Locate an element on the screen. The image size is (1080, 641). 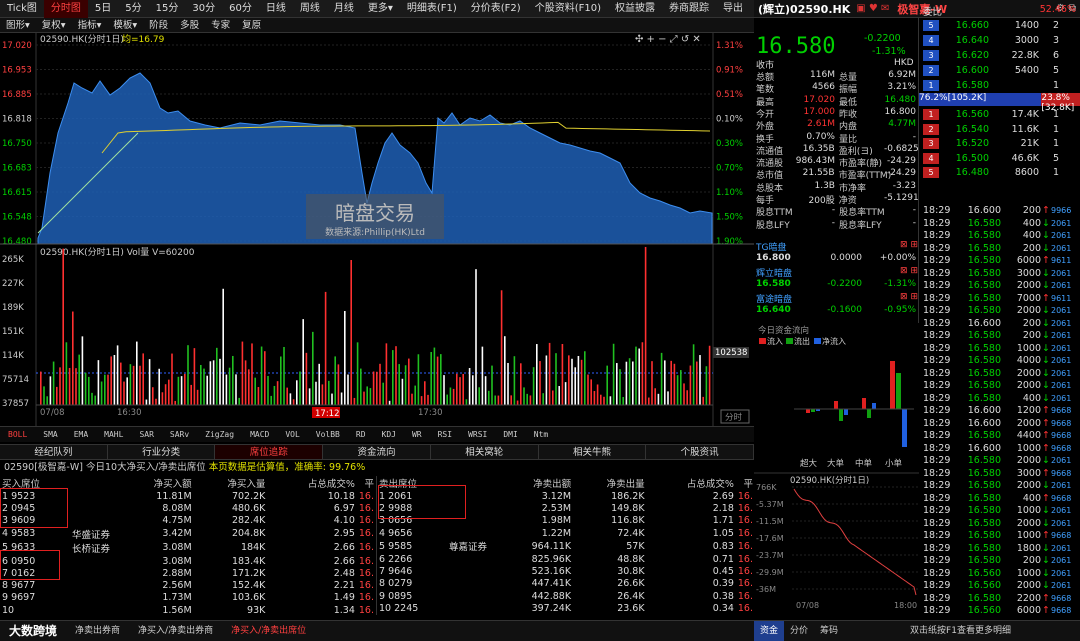
trade-row: 18:29 16.580 3000 ↑ 9668 is located at coordinates (999, 474).